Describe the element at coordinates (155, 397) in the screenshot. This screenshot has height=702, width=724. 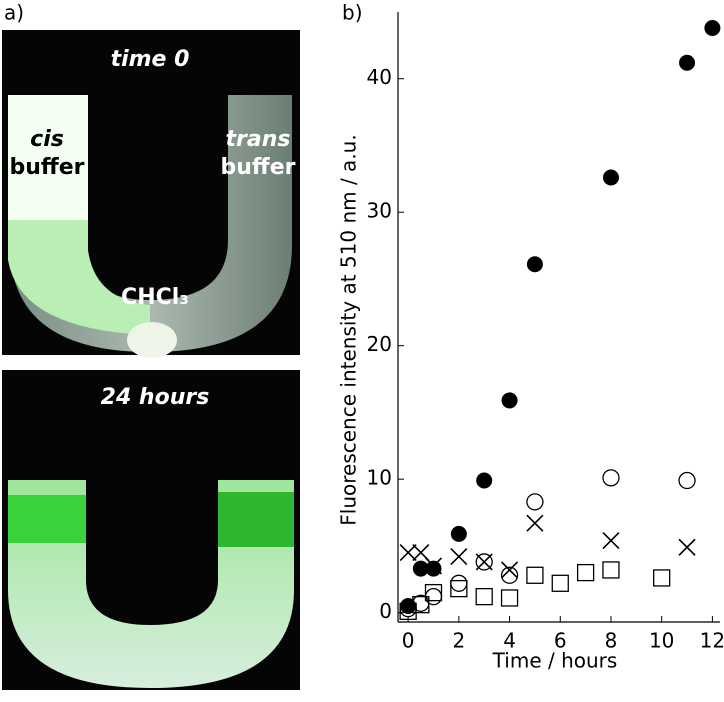
I see `photo-caption: 24 hours` at that location.